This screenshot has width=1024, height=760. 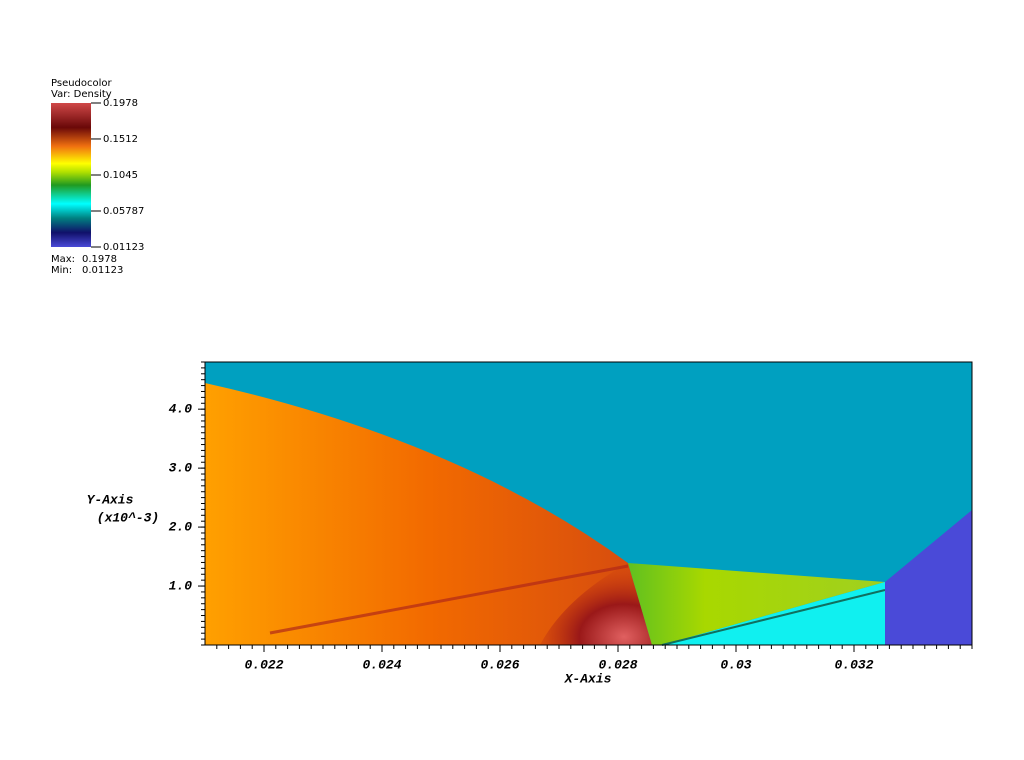 I want to click on x-tick-label: 0.024, so click(x=381, y=664).